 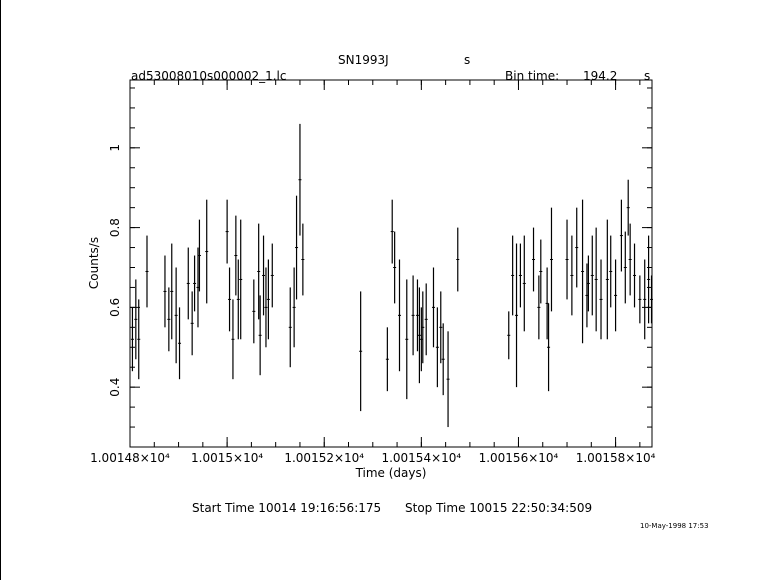 What do you see at coordinates (130, 458) in the screenshot?
I see `x-tick-label: 1.00148×10⁴` at bounding box center [130, 458].